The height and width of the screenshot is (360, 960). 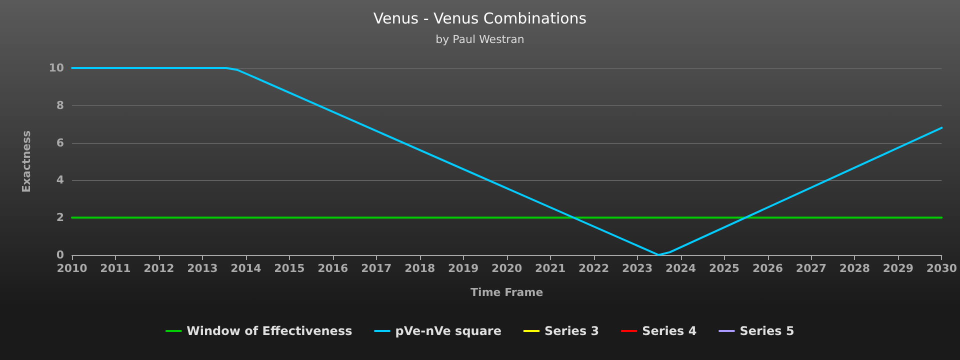 What do you see at coordinates (448, 331) in the screenshot?
I see `legend-label: pVe-nVe square` at bounding box center [448, 331].